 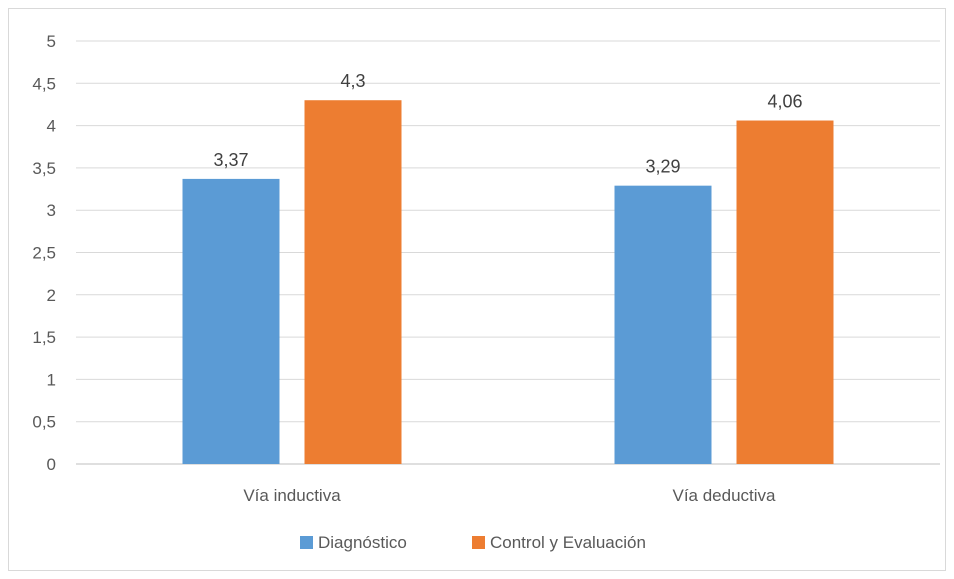 What do you see at coordinates (44, 337) in the screenshot?
I see `y-tick-label: 1,5` at bounding box center [44, 337].